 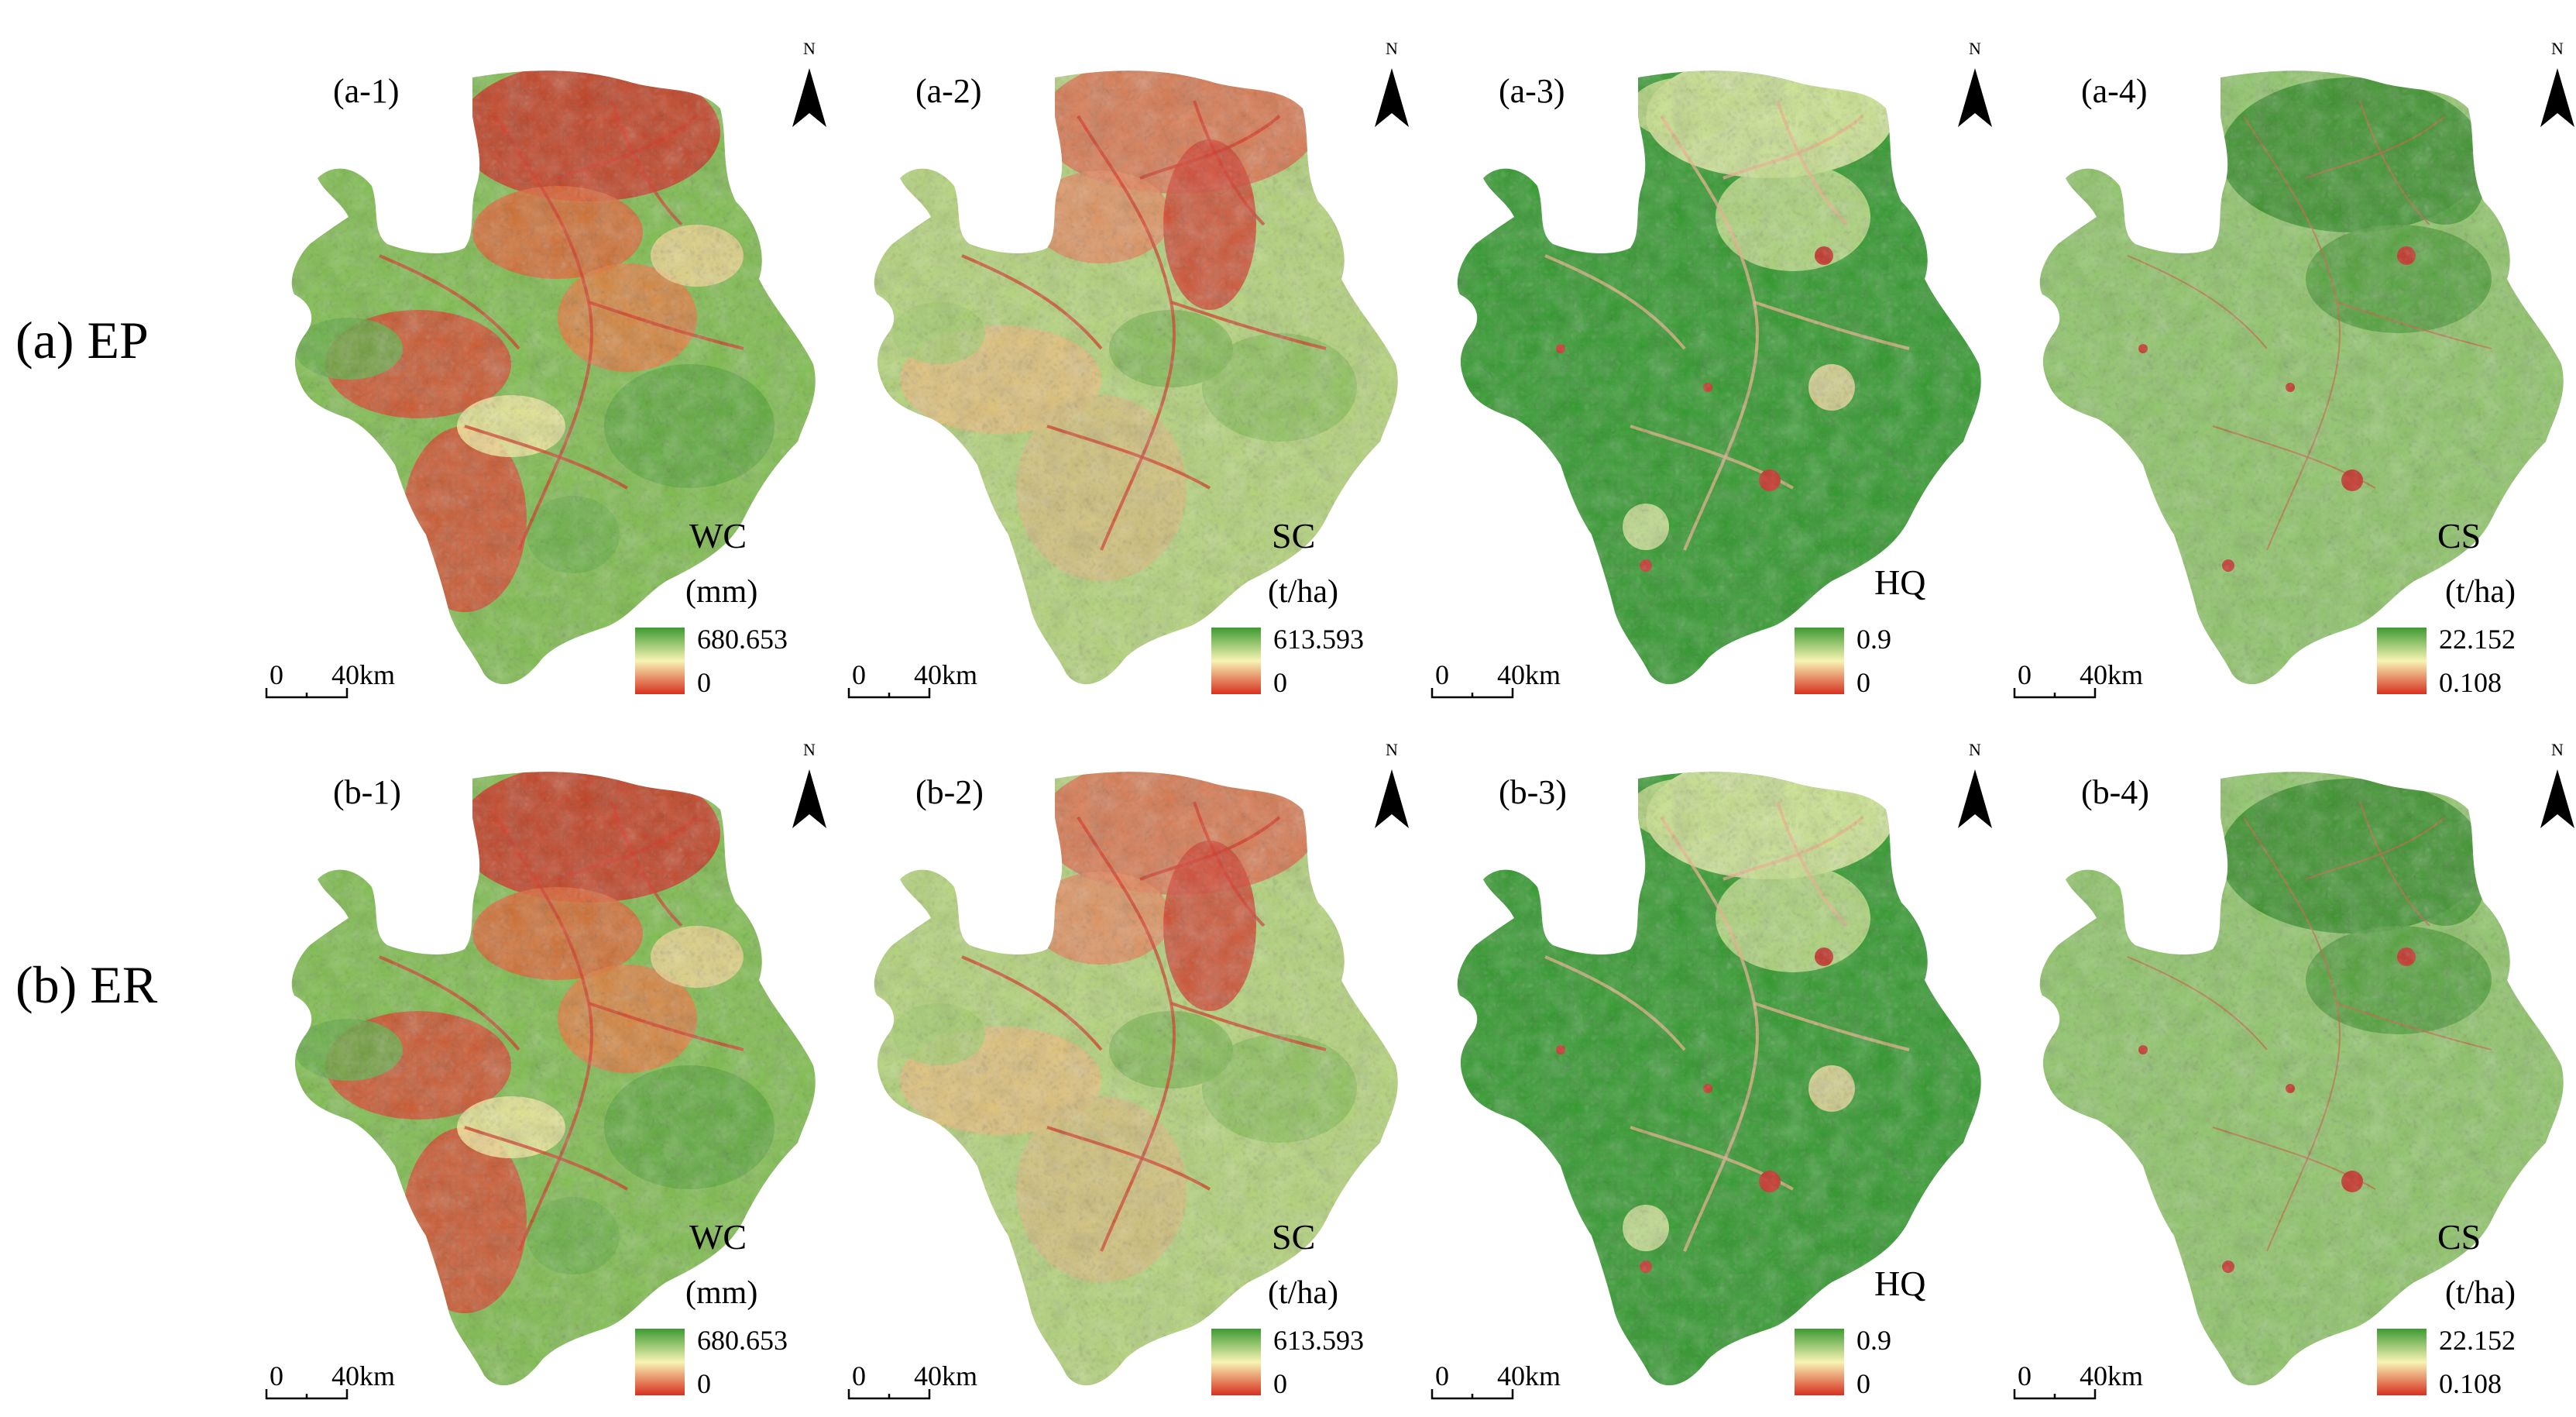 What do you see at coordinates (1532, 91) in the screenshot?
I see `panel-label: (a-3)` at bounding box center [1532, 91].